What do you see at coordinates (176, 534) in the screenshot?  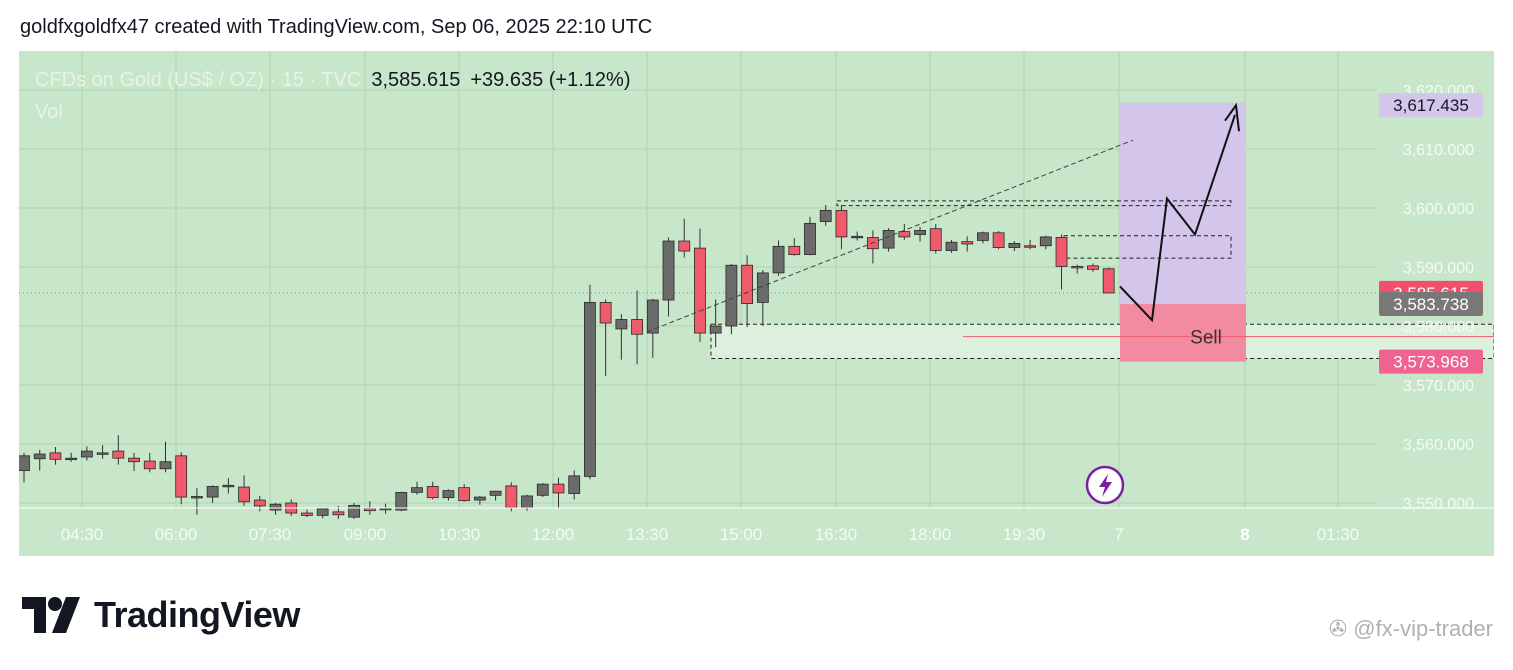 I see `x-tick-label: 06:00` at bounding box center [176, 534].